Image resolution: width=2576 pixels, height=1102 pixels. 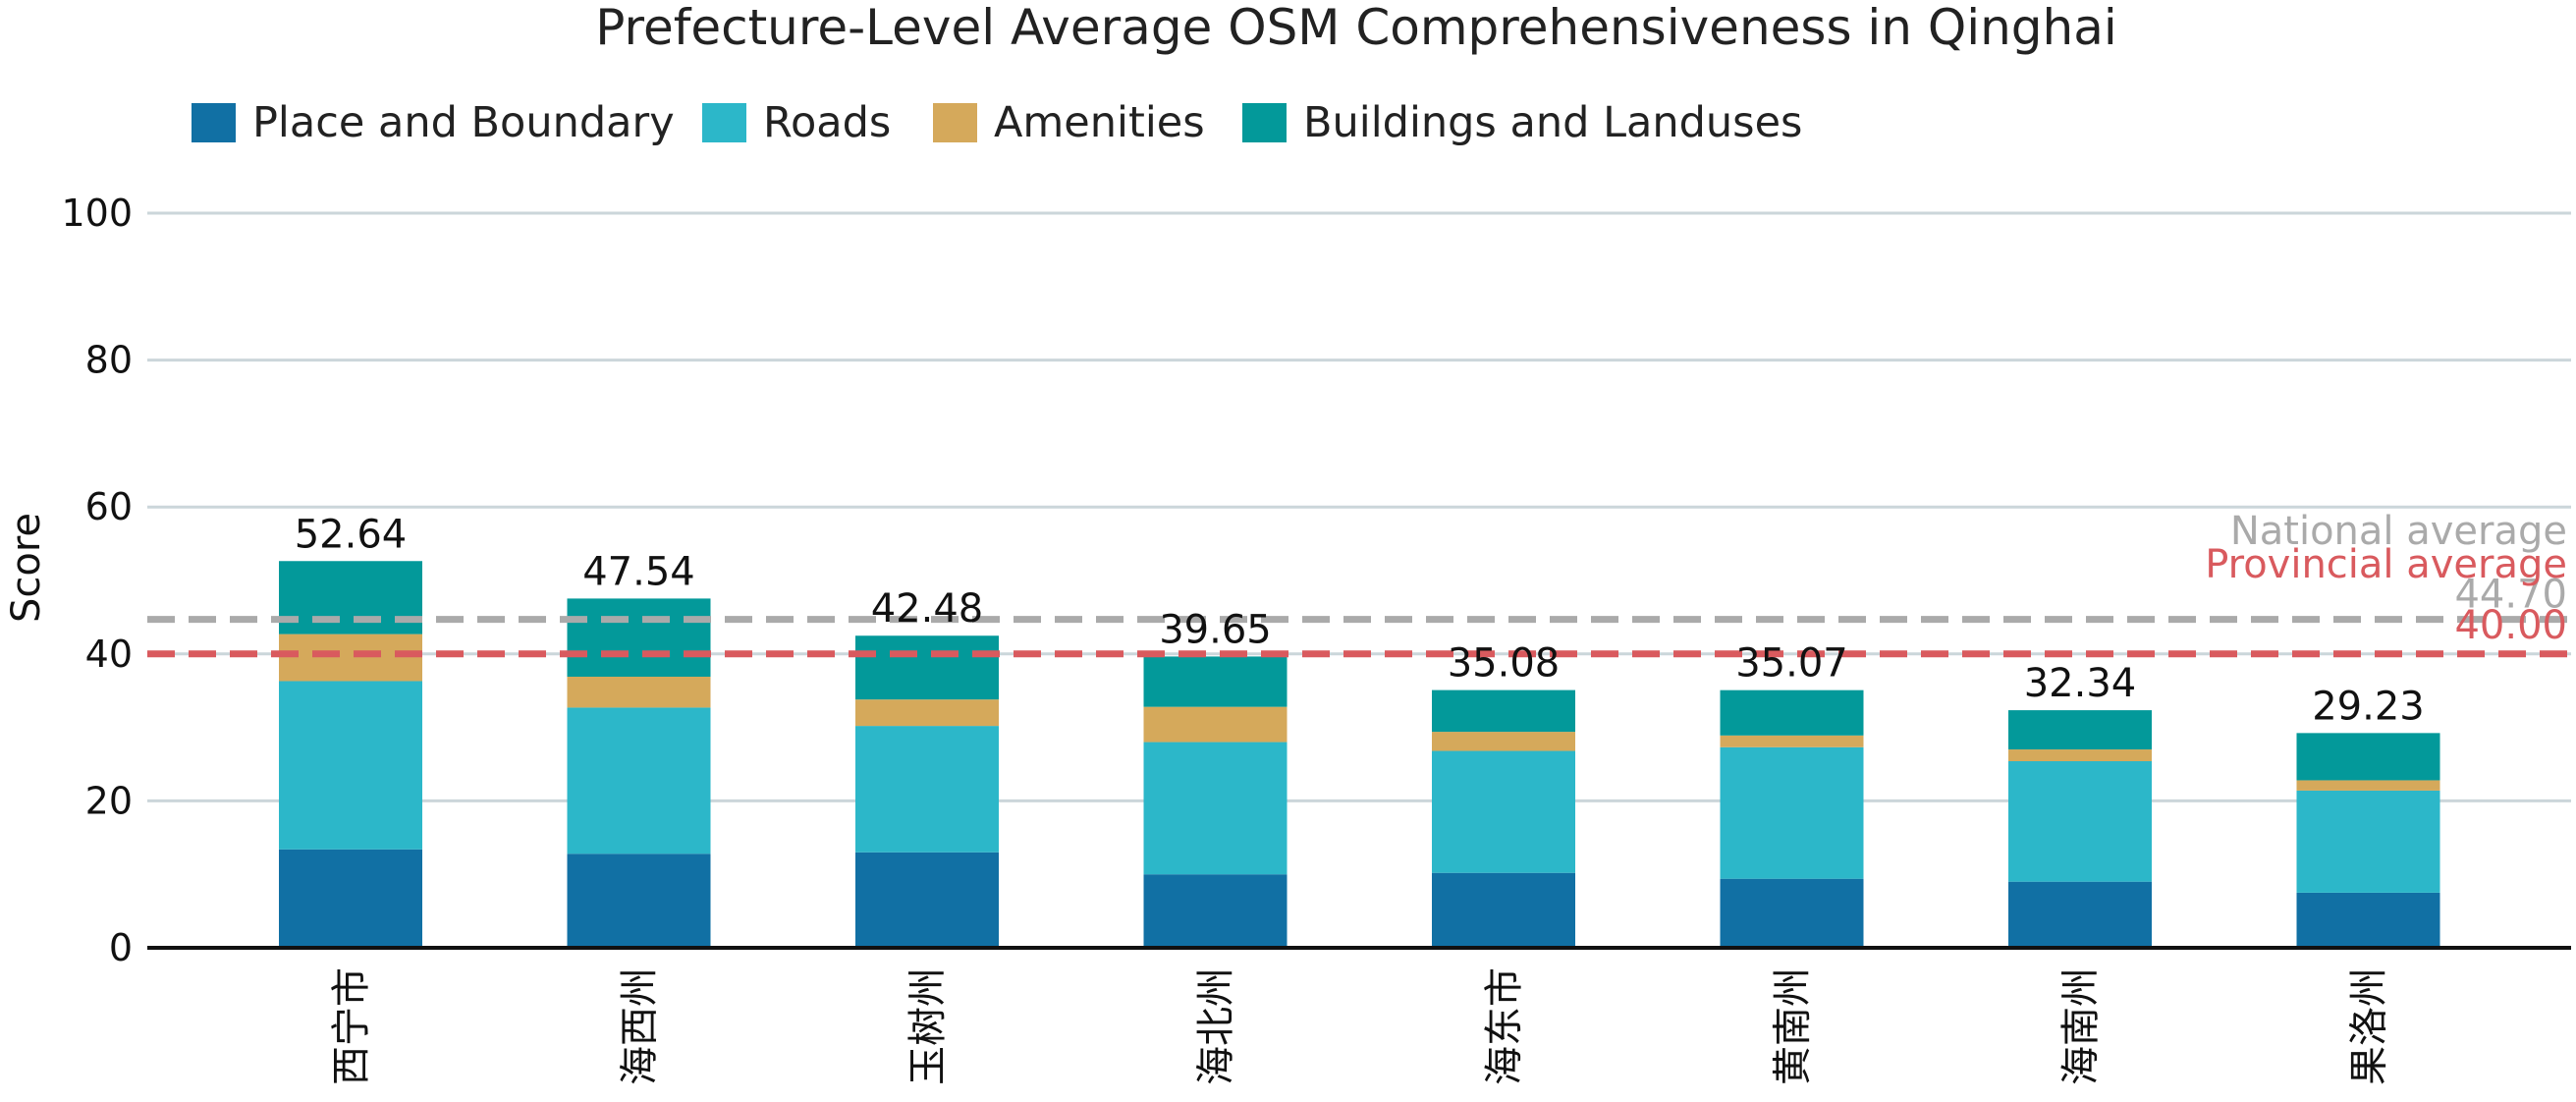 I want to click on y-axis-label: Score, so click(x=27, y=568).